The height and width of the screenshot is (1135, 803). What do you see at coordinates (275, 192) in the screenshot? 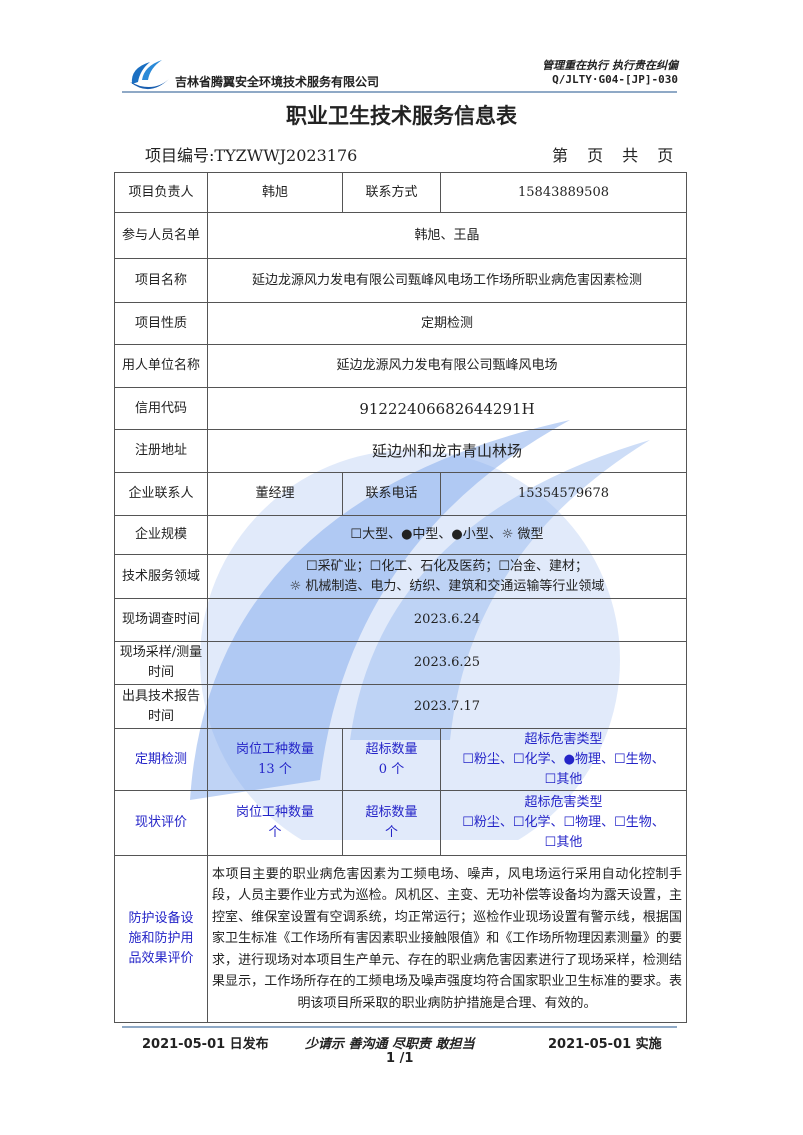
I see `leader-value: 韩旭` at bounding box center [275, 192].